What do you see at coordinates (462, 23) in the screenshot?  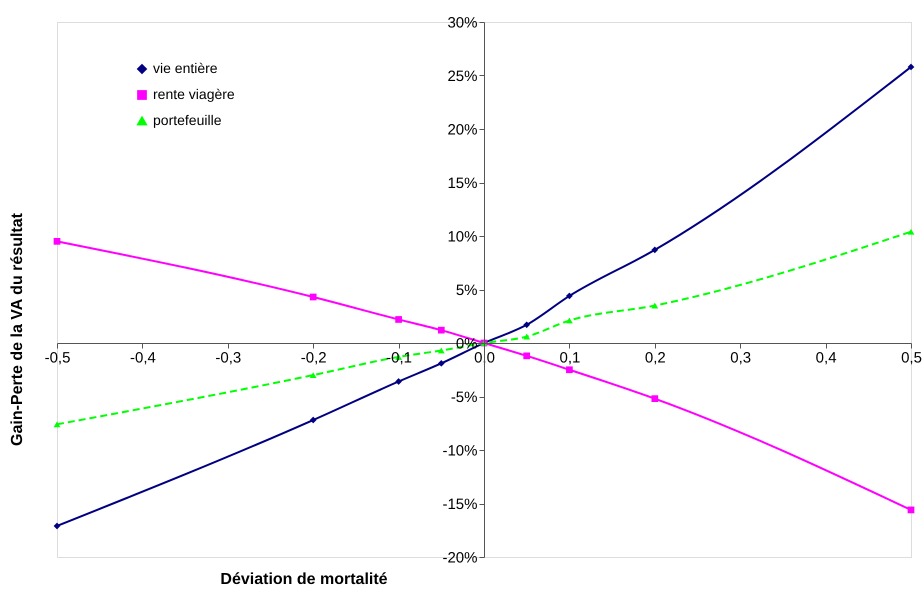 I see `y-tick-label: 30%` at bounding box center [462, 23].